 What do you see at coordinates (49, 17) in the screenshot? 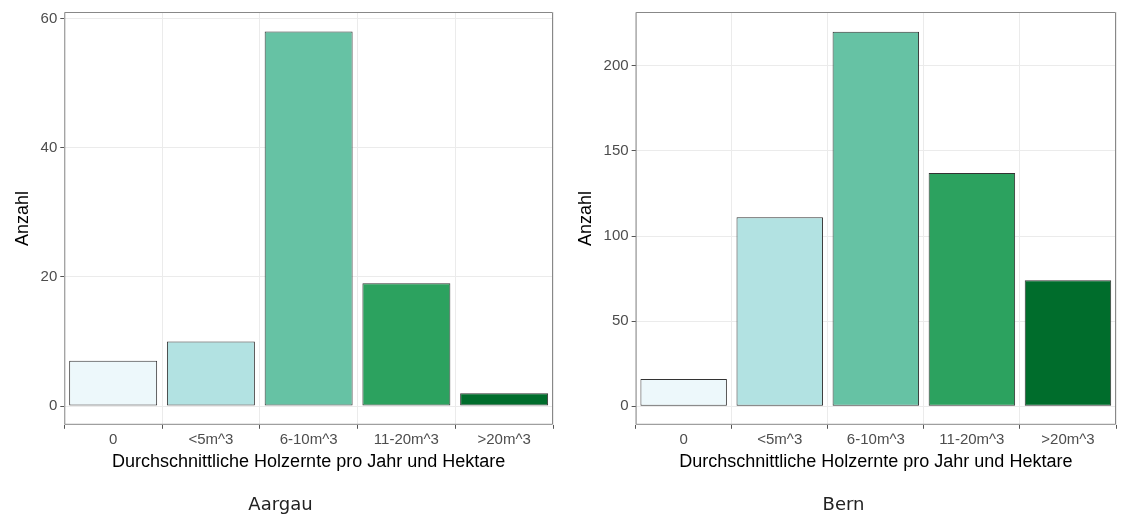
I see `y-tick-label: 60` at bounding box center [49, 17].